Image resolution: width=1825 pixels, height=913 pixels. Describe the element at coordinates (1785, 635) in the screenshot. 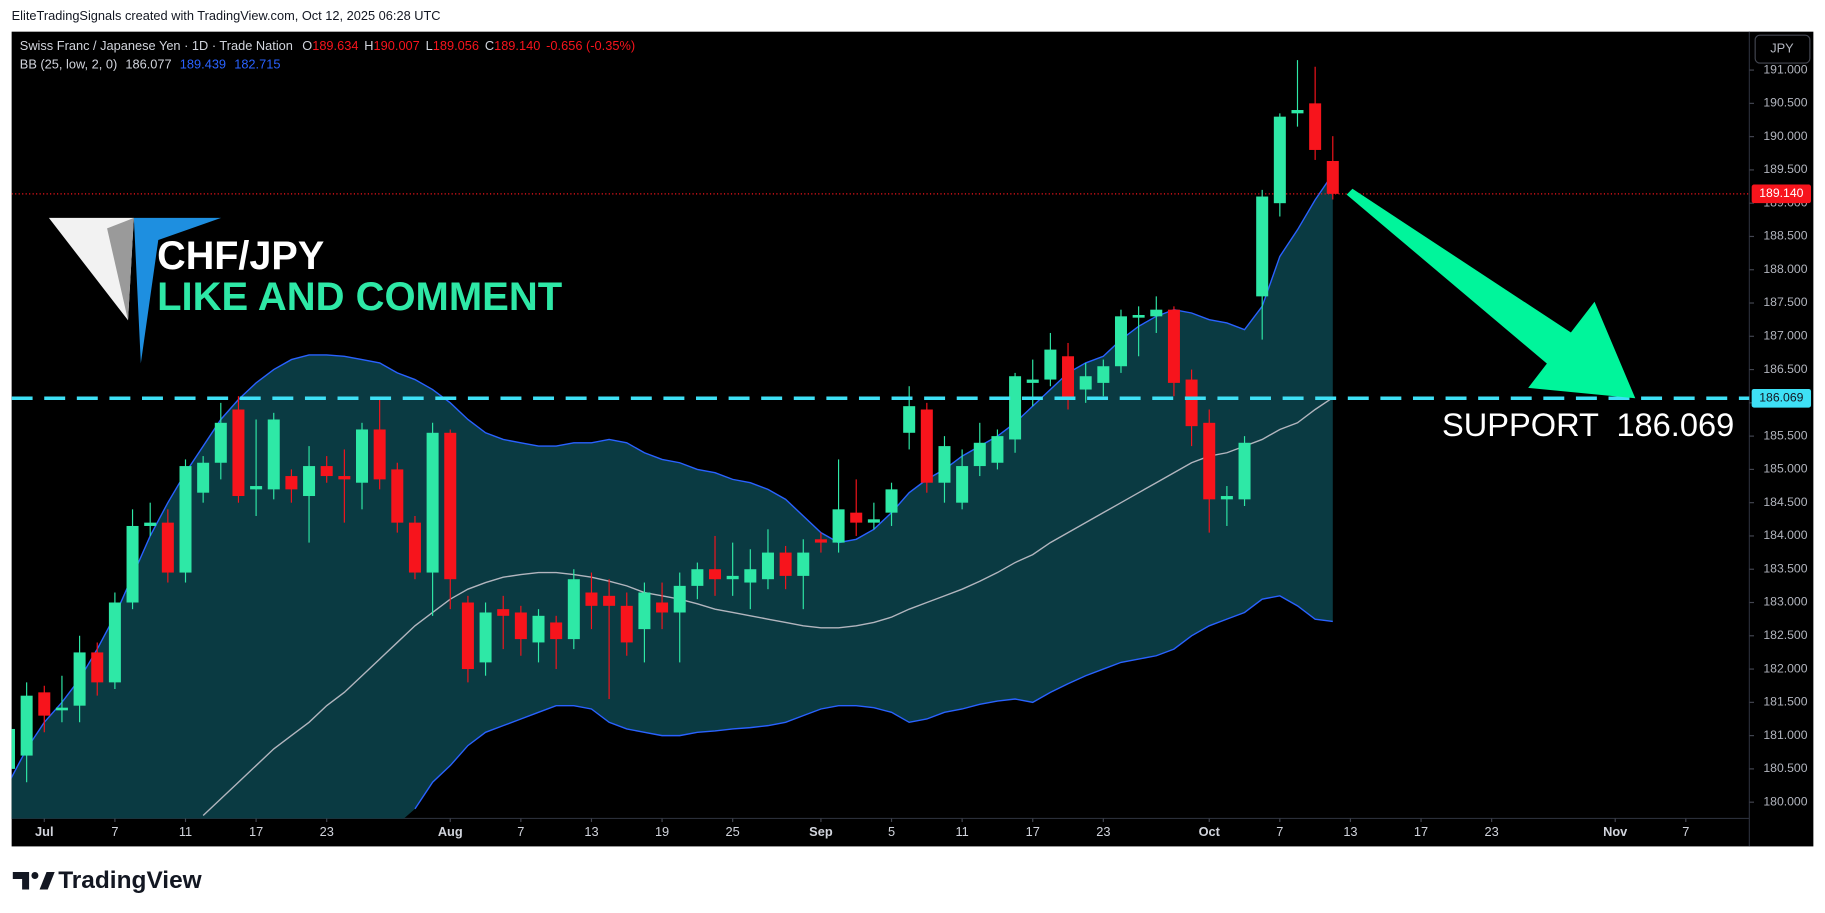

I see `y-tick-label: 182.500` at that location.